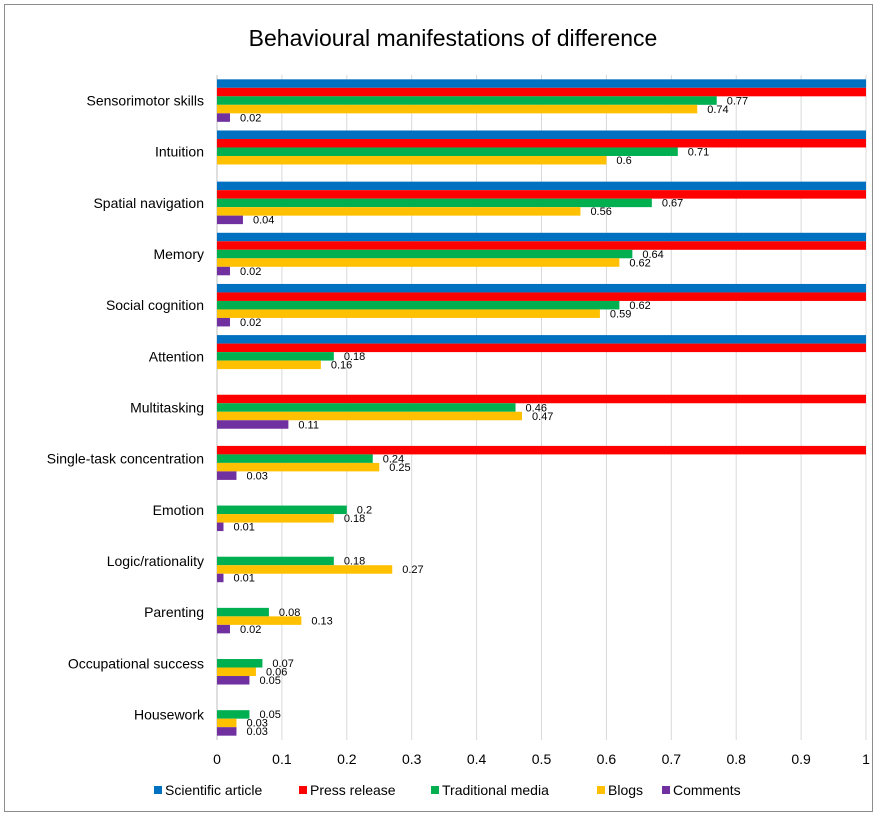 This screenshot has width=877, height=816. I want to click on x-tick-label: 0.7, so click(672, 759).